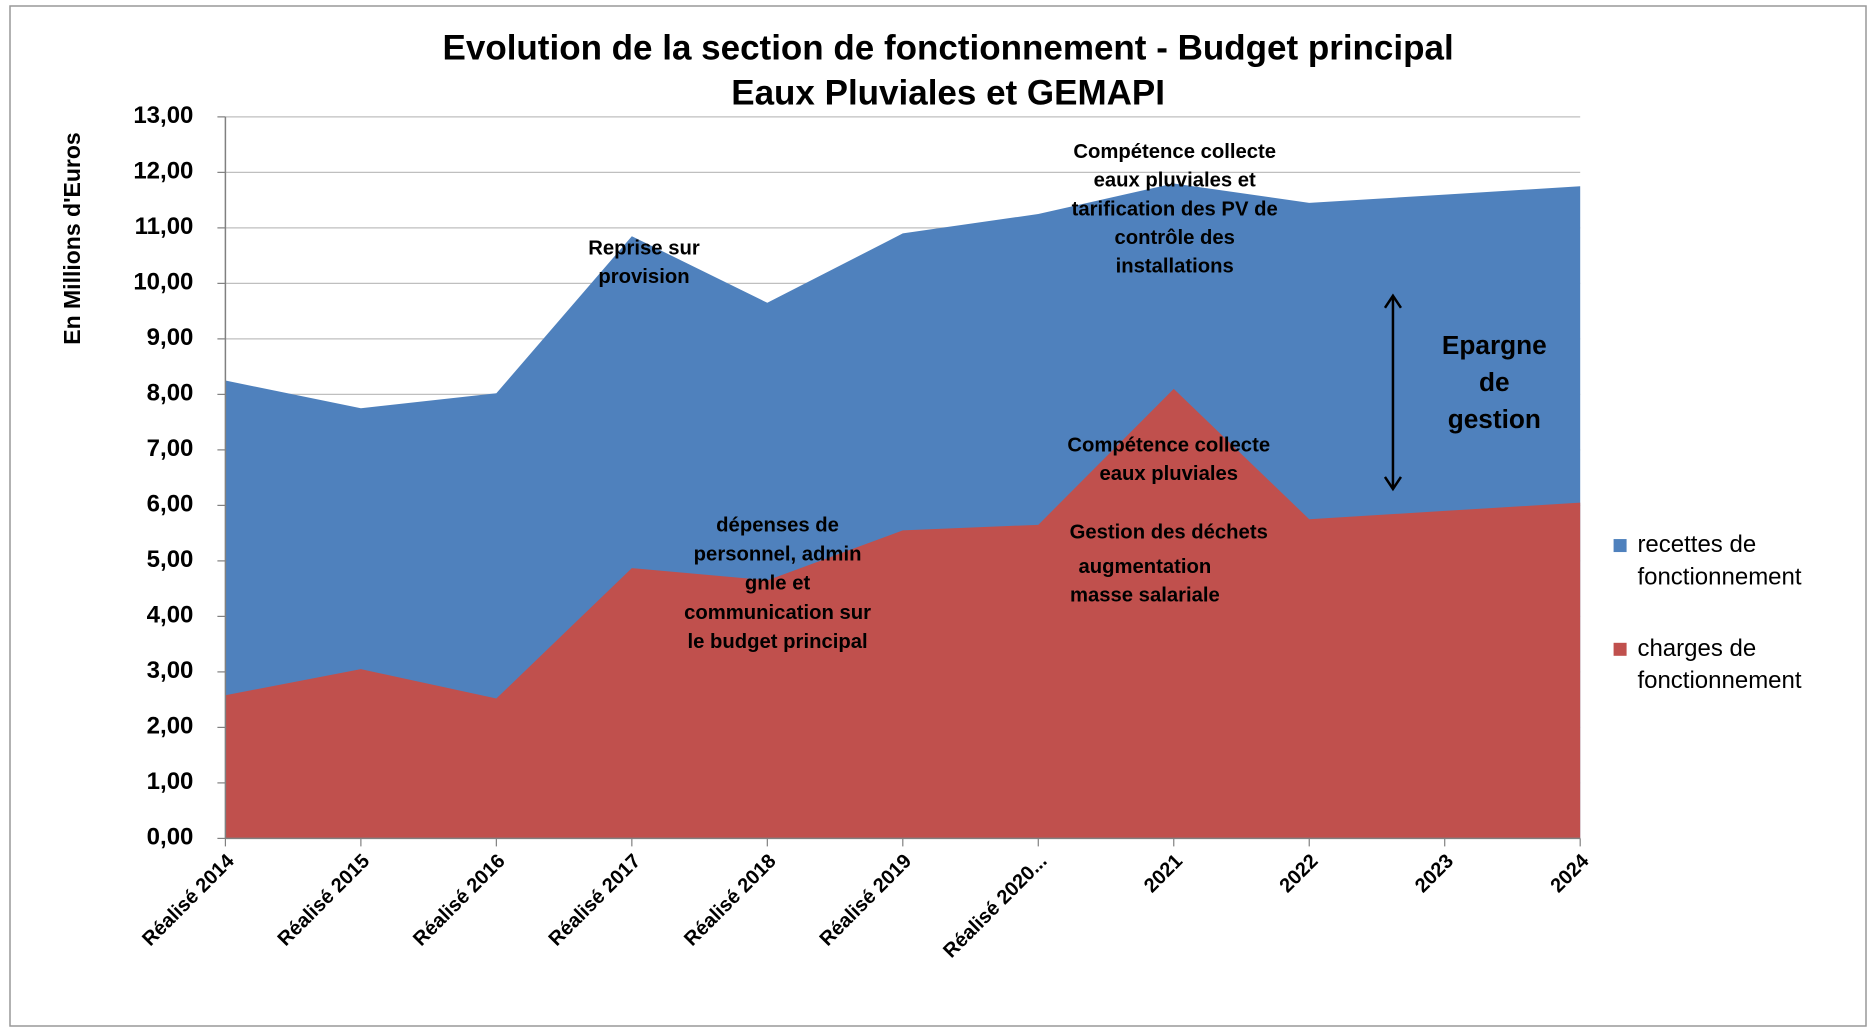 This screenshot has width=1870, height=1030. What do you see at coordinates (1719, 664) in the screenshot?
I see `legend-label: charges de fonctionnement` at bounding box center [1719, 664].